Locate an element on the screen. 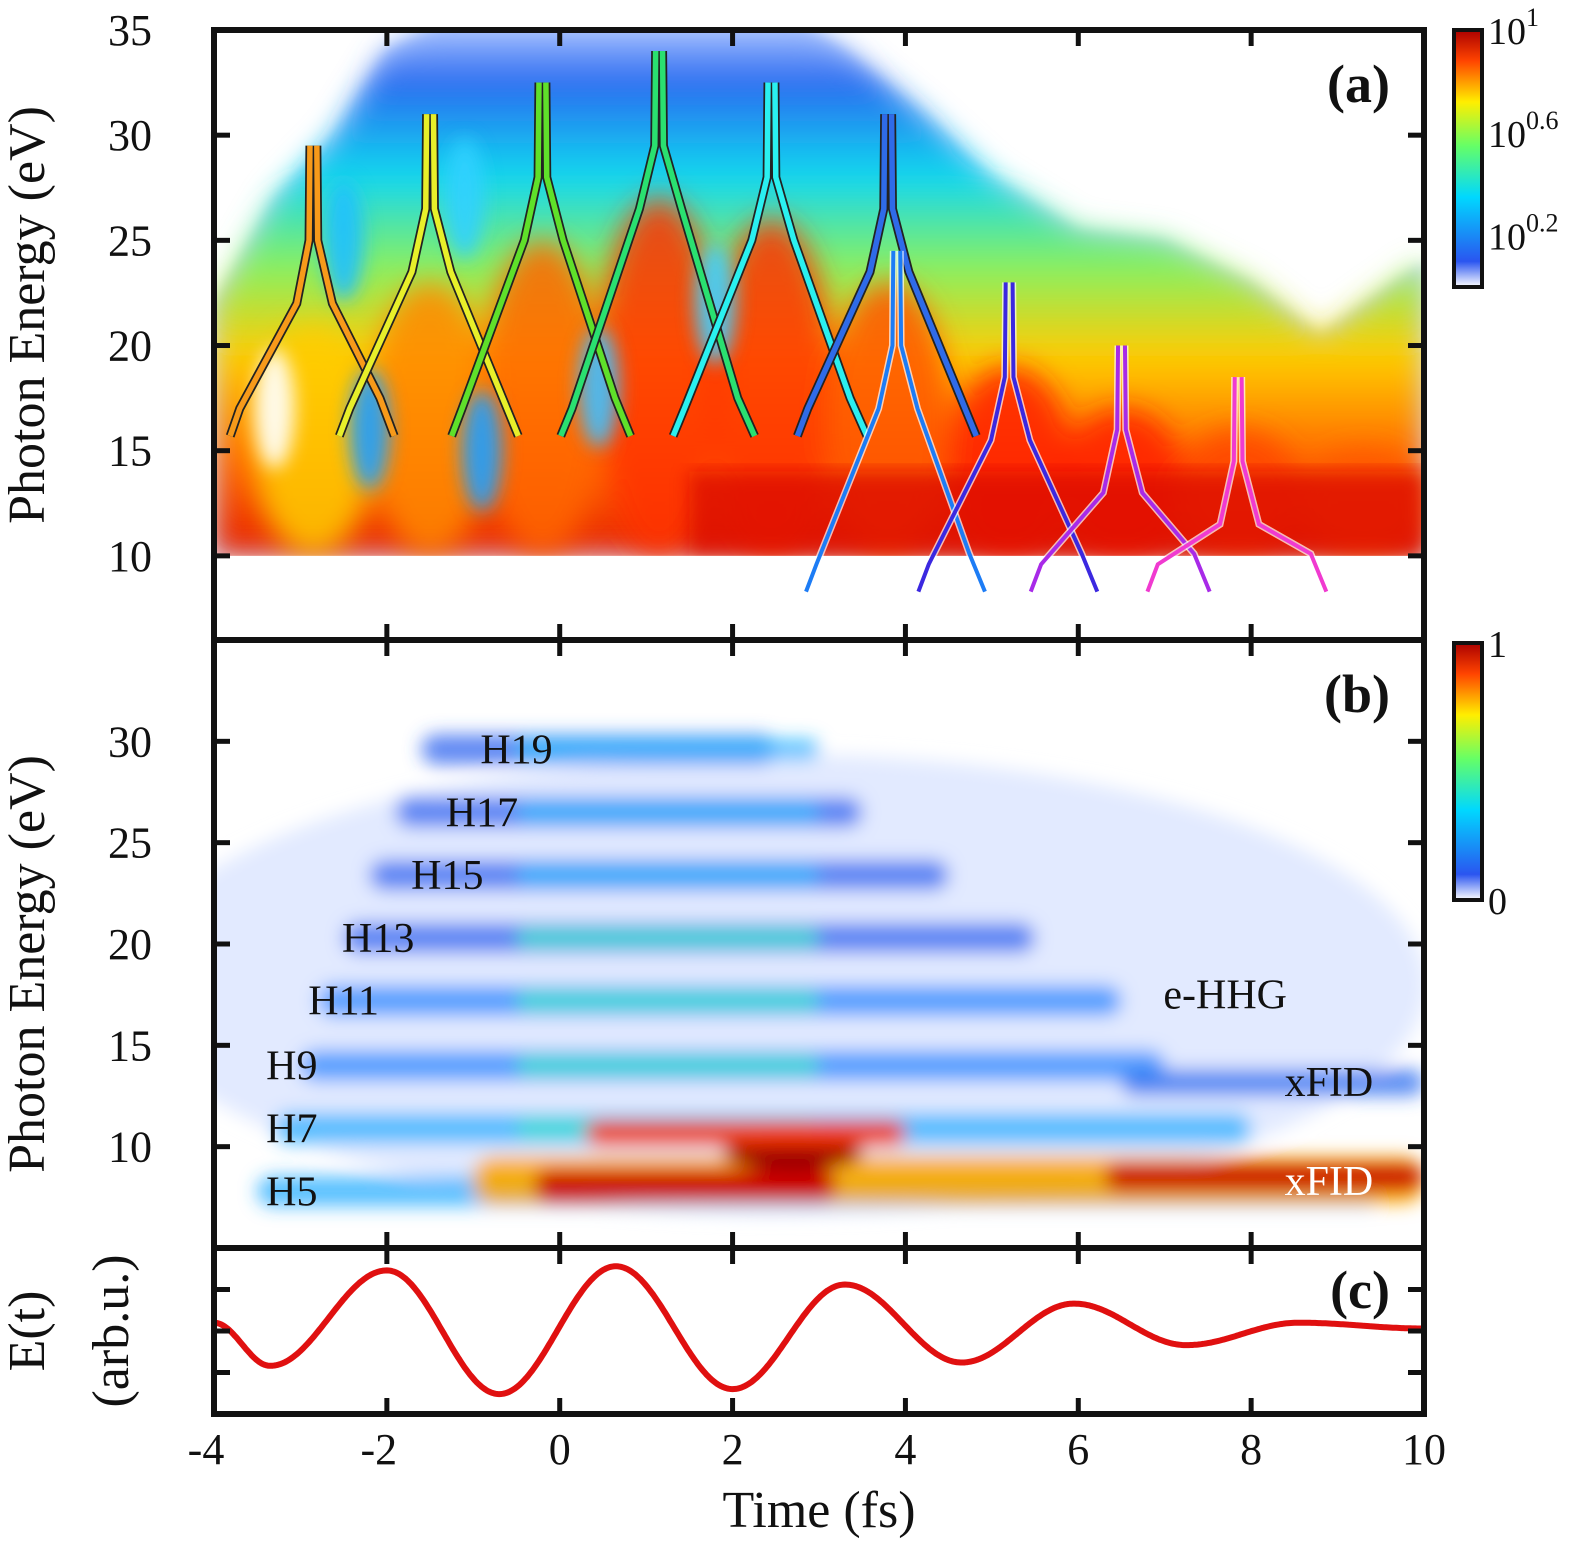 This screenshot has width=1575, height=1547. below-threshold-a is located at coordinates (819, 597).